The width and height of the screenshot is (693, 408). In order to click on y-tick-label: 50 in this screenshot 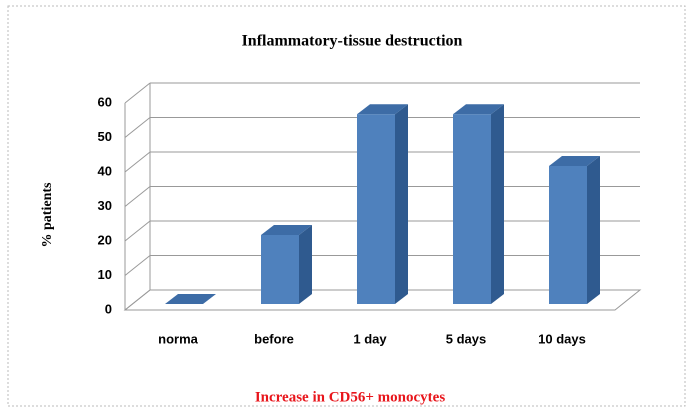, I will do `click(105, 136)`.